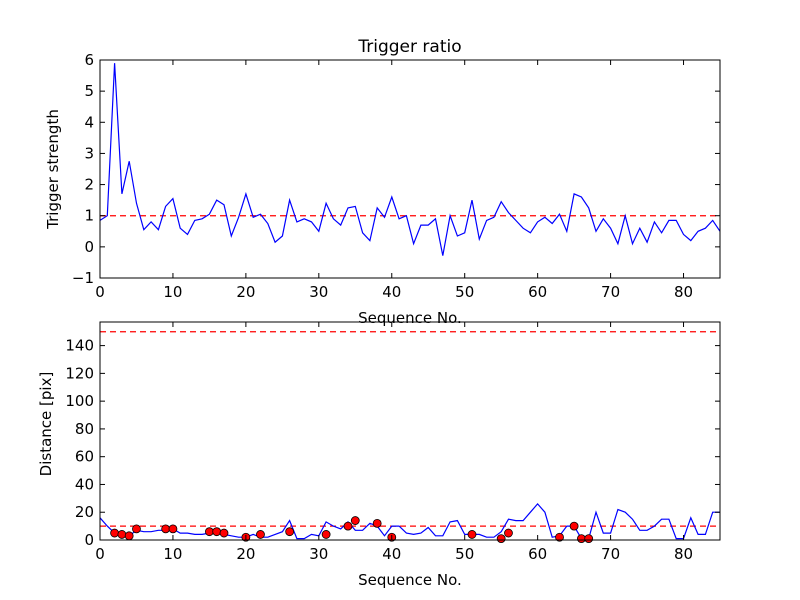 The width and height of the screenshot is (800, 600). Describe the element at coordinates (537, 554) in the screenshot. I see `distance-x-tick-label: 60` at that location.